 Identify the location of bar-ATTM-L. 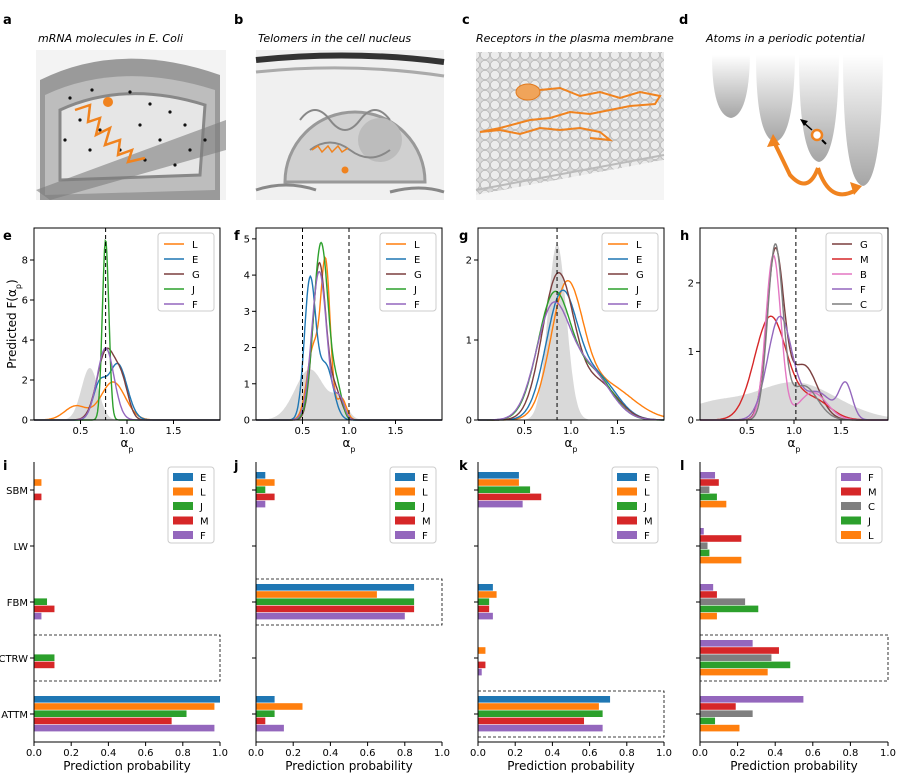
(720, 728).